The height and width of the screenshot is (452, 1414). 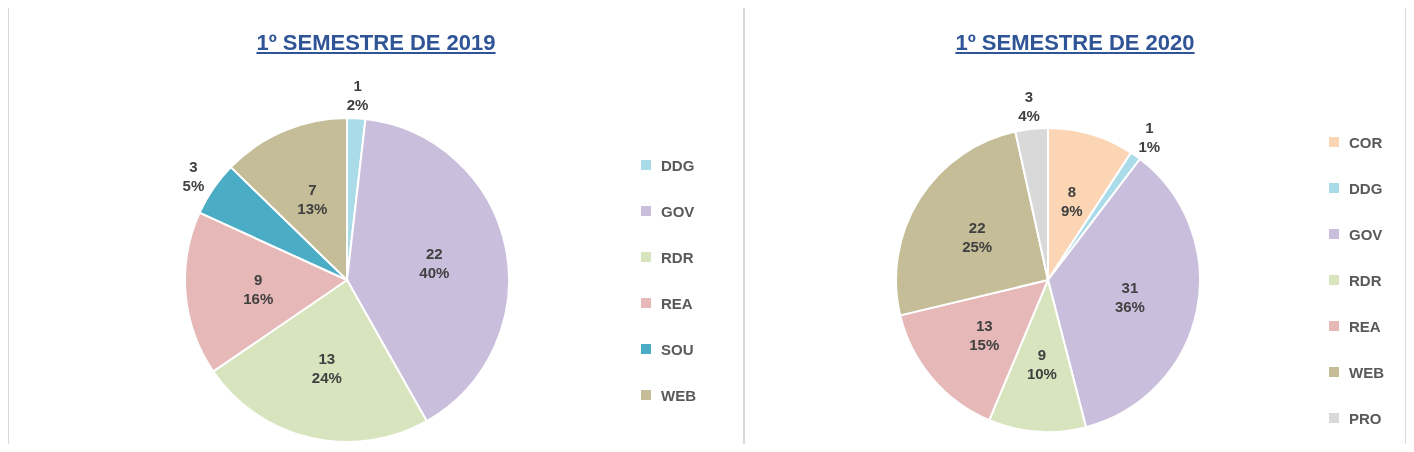 What do you see at coordinates (1129, 296) in the screenshot?
I see `data-label: 31 36%` at bounding box center [1129, 296].